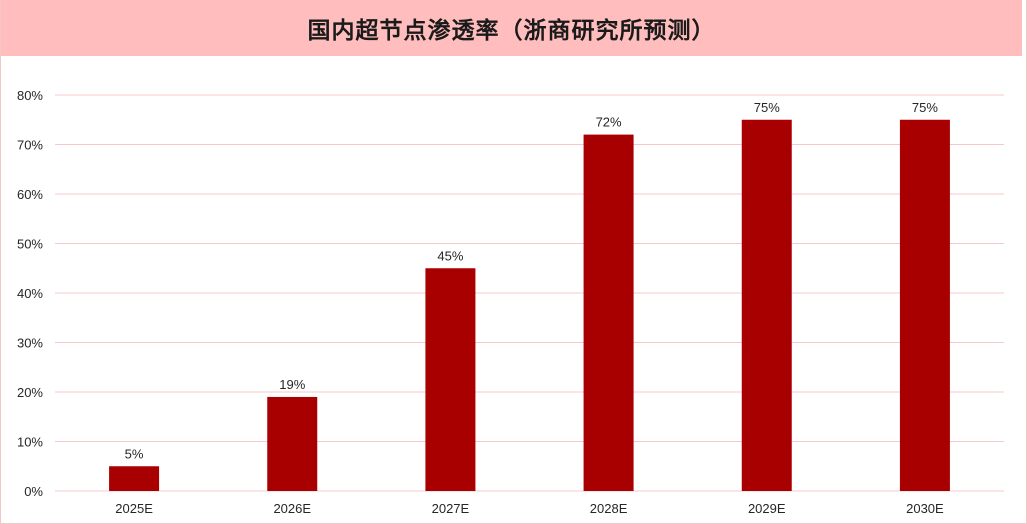 Image resolution: width=1027 pixels, height=524 pixels. What do you see at coordinates (608, 312) in the screenshot?
I see `bar-2028E` at bounding box center [608, 312].